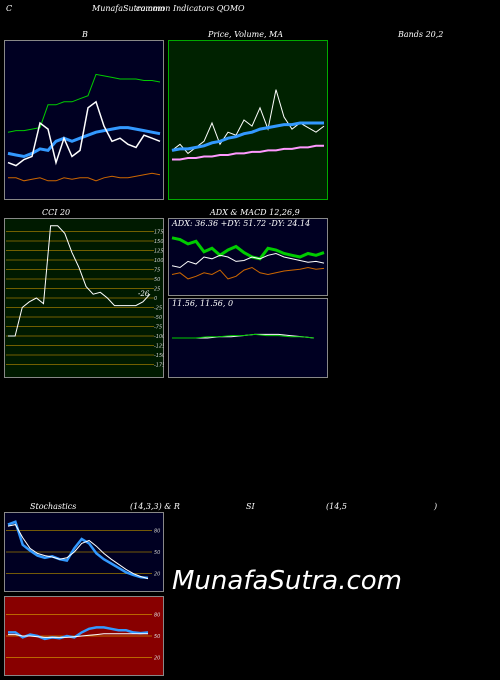  What do you see at coordinates (248, 260) in the screenshot?
I see `plus-di-line` at bounding box center [248, 260].